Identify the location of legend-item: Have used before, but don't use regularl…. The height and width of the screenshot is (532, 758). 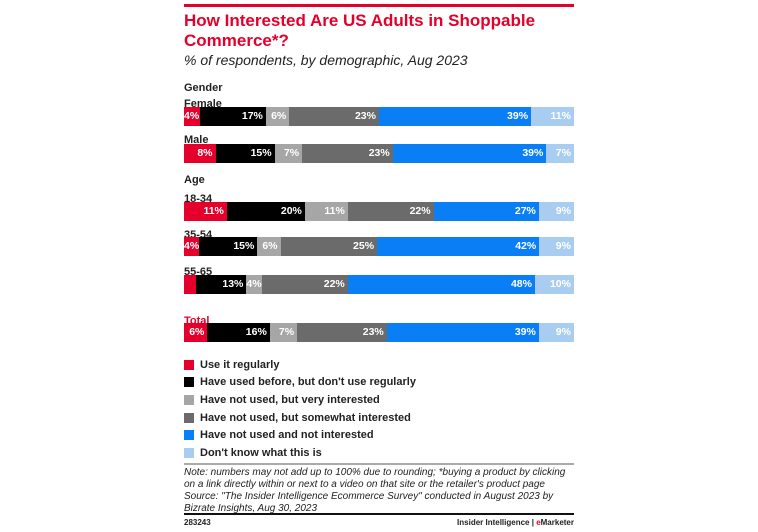
(300, 383).